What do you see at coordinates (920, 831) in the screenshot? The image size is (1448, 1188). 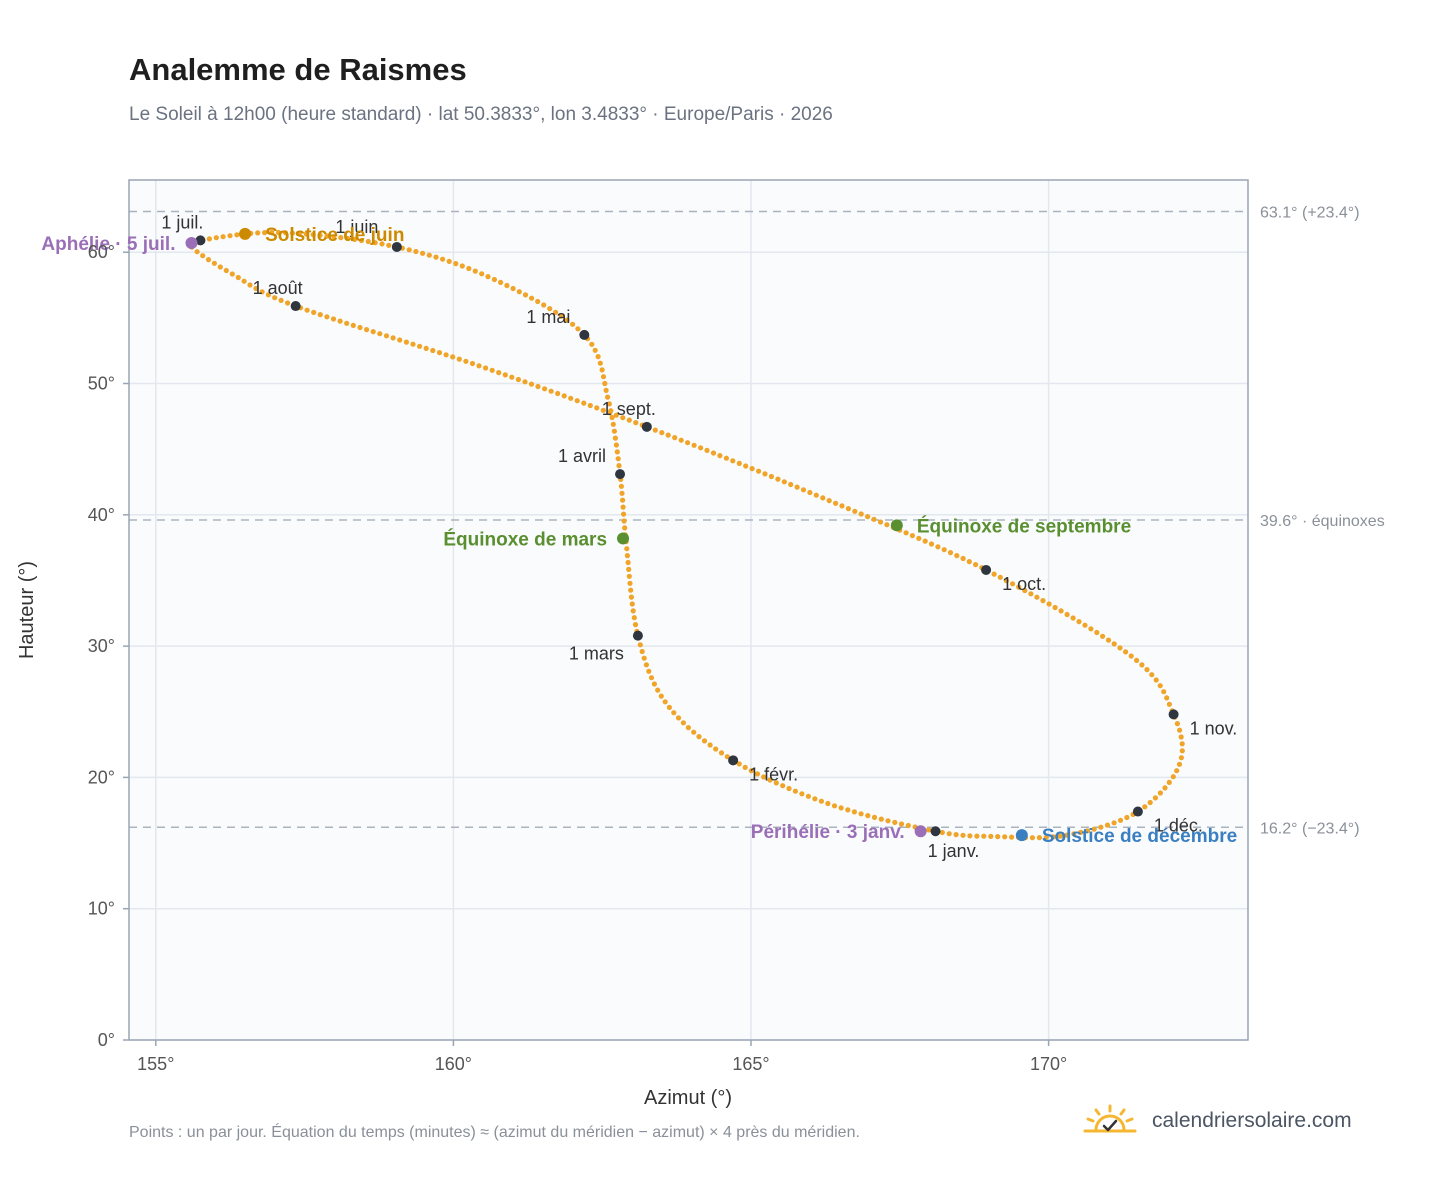 I see `event-marker` at bounding box center [920, 831].